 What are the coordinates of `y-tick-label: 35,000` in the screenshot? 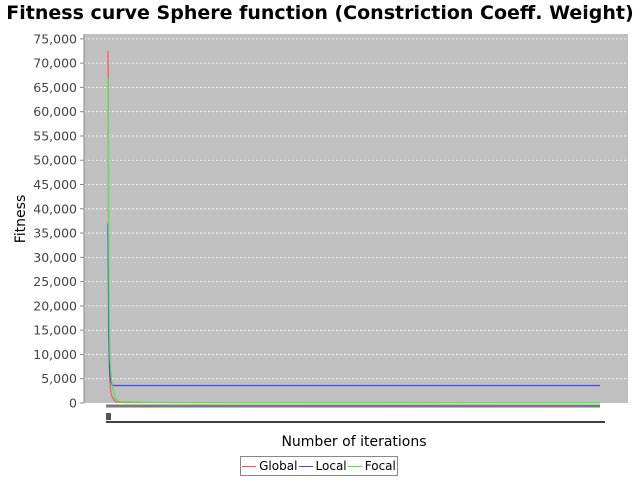 It's located at (55, 233).